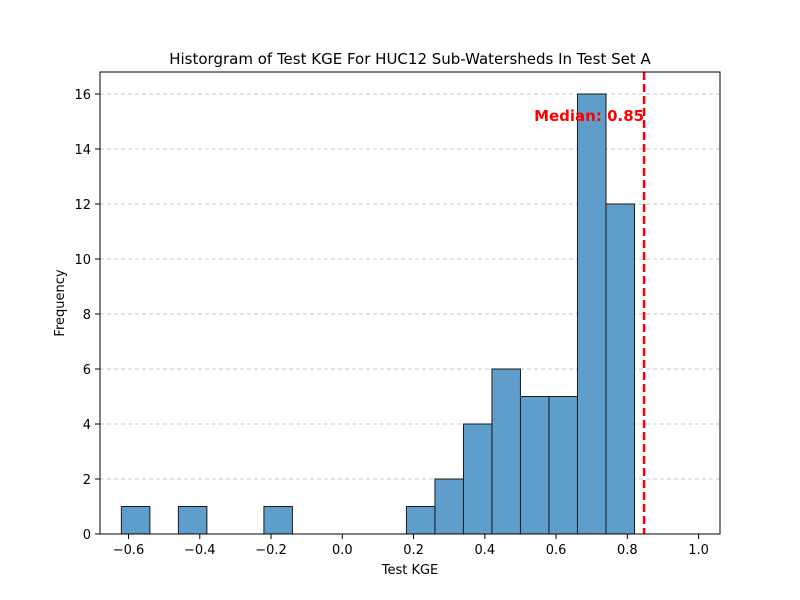 This screenshot has height=600, width=800. Describe the element at coordinates (82, 260) in the screenshot. I see `y-tick-label-5: 10` at that location.